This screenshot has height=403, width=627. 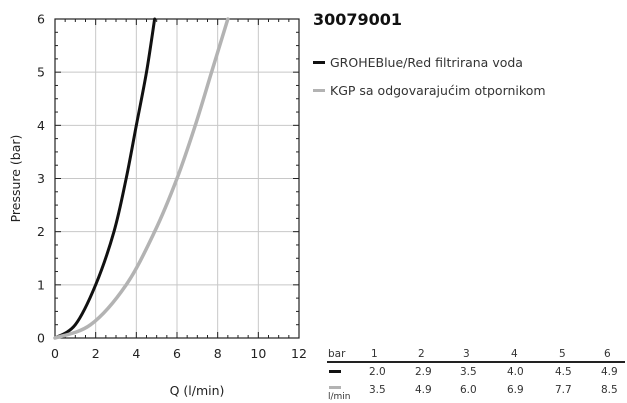 What do you see at coordinates (339, 397) in the screenshot?
I see `table-units-label: l/min` at bounding box center [339, 397].